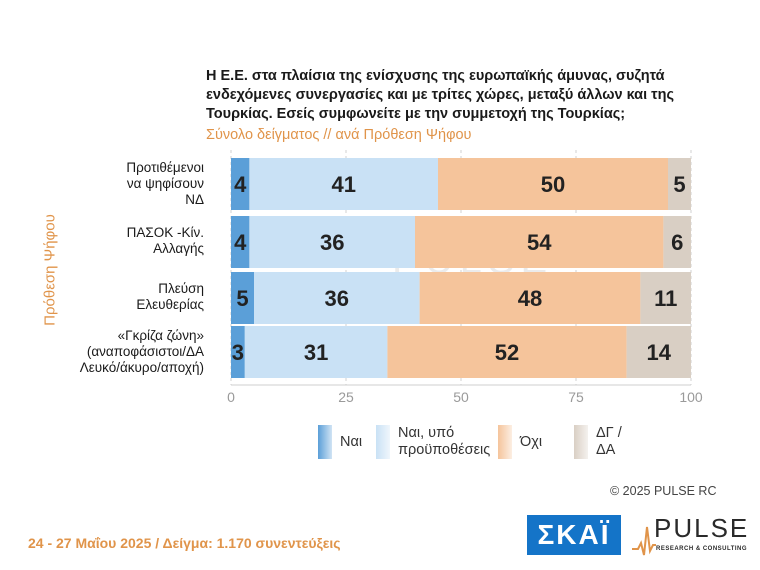  I want to click on legend-item-no: Όχι, so click(520, 442).